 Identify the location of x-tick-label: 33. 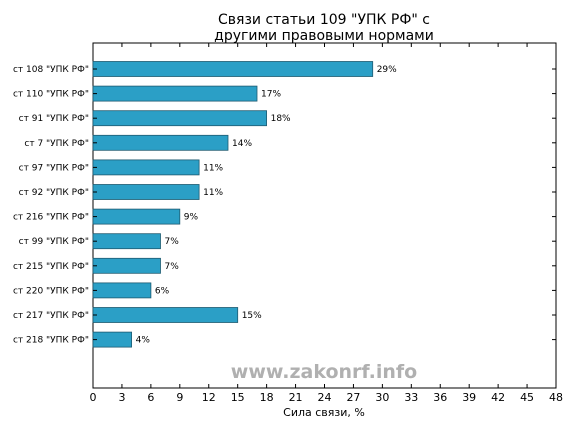
(411, 397).